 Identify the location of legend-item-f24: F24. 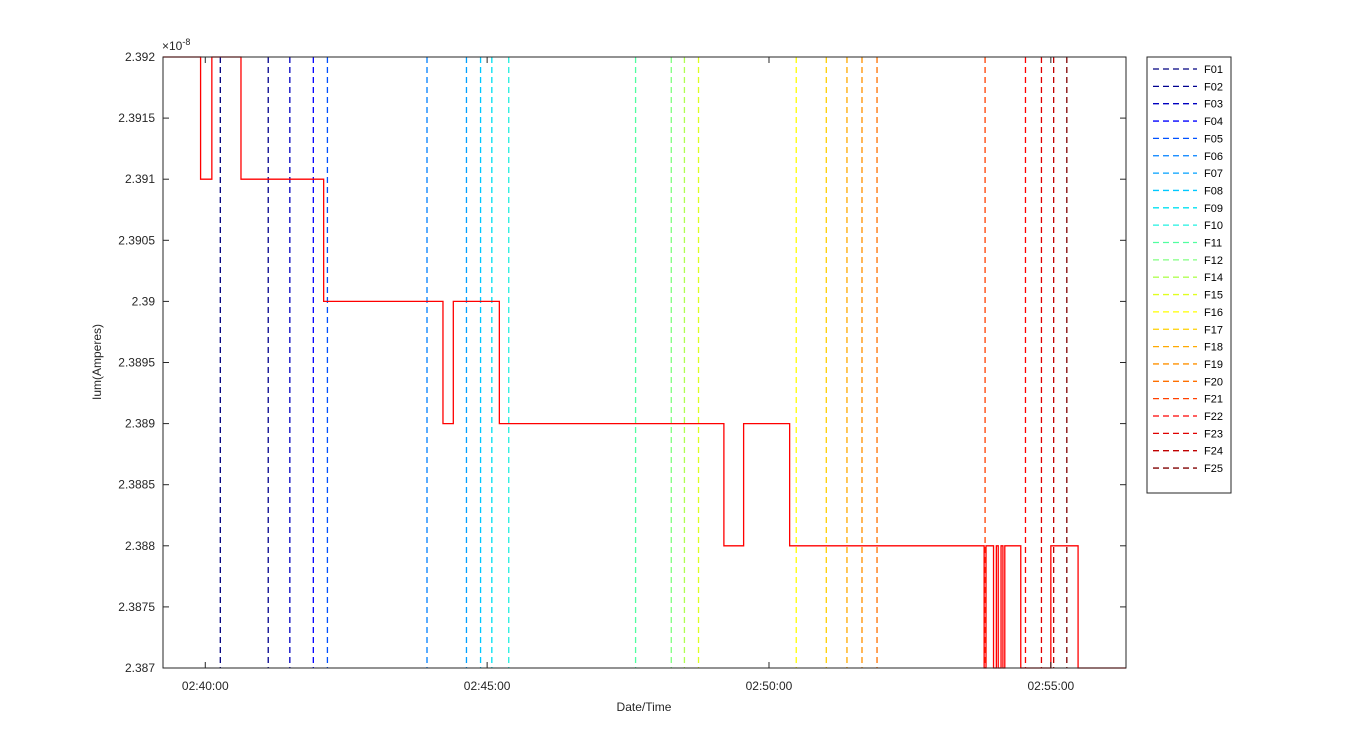
(1188, 452).